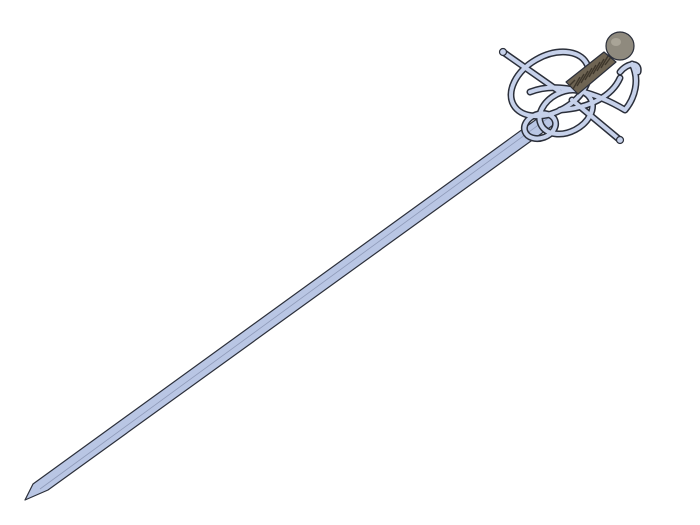 The height and width of the screenshot is (525, 700). I want to click on pommel, so click(620, 46).